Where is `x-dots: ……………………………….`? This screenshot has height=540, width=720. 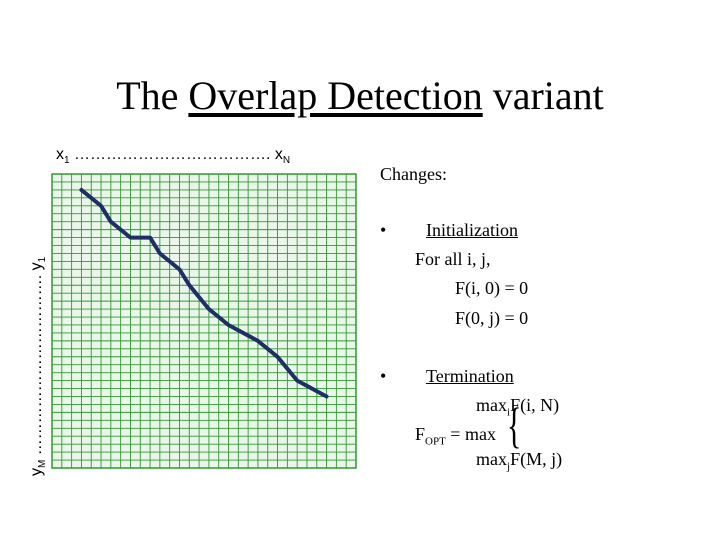
x-dots: ………………………………. is located at coordinates (172, 154).